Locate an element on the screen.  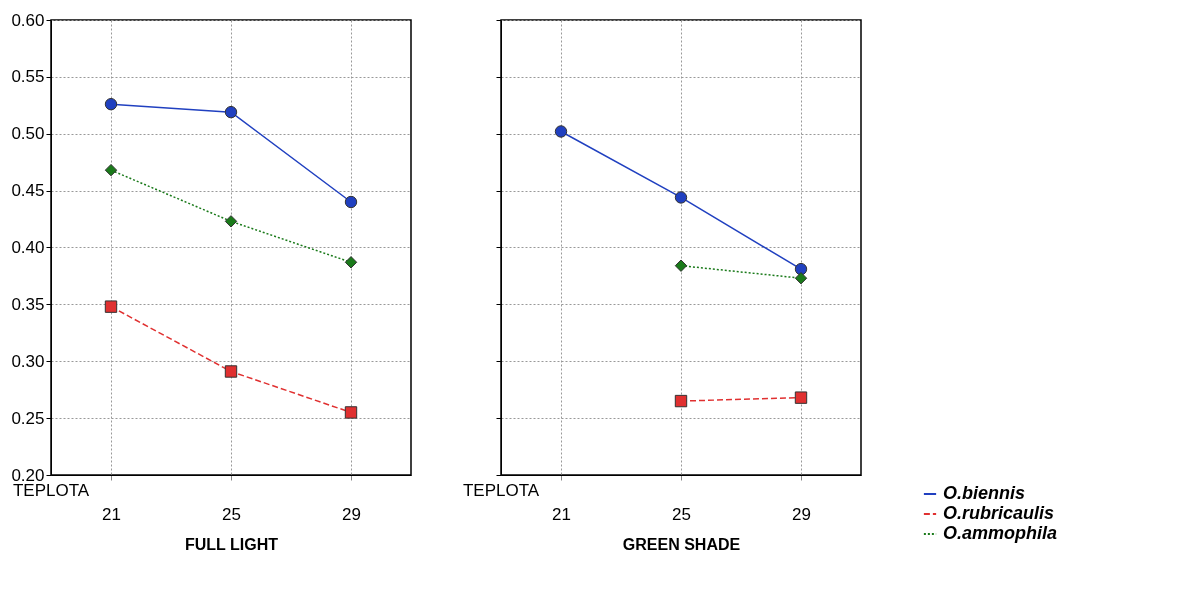
x-axis-title: GREEN SHADE is located at coordinates (681, 544).